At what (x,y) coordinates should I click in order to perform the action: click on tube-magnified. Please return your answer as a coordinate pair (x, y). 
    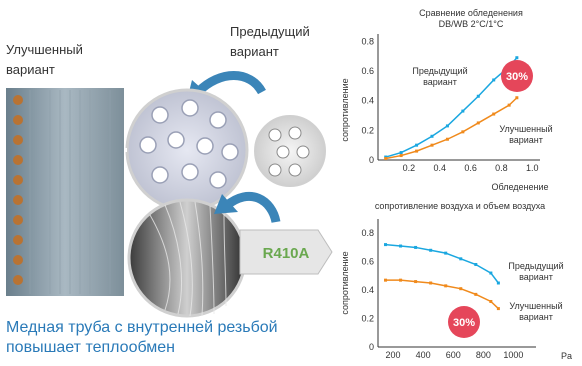
    Looking at the image, I should click on (187, 258).